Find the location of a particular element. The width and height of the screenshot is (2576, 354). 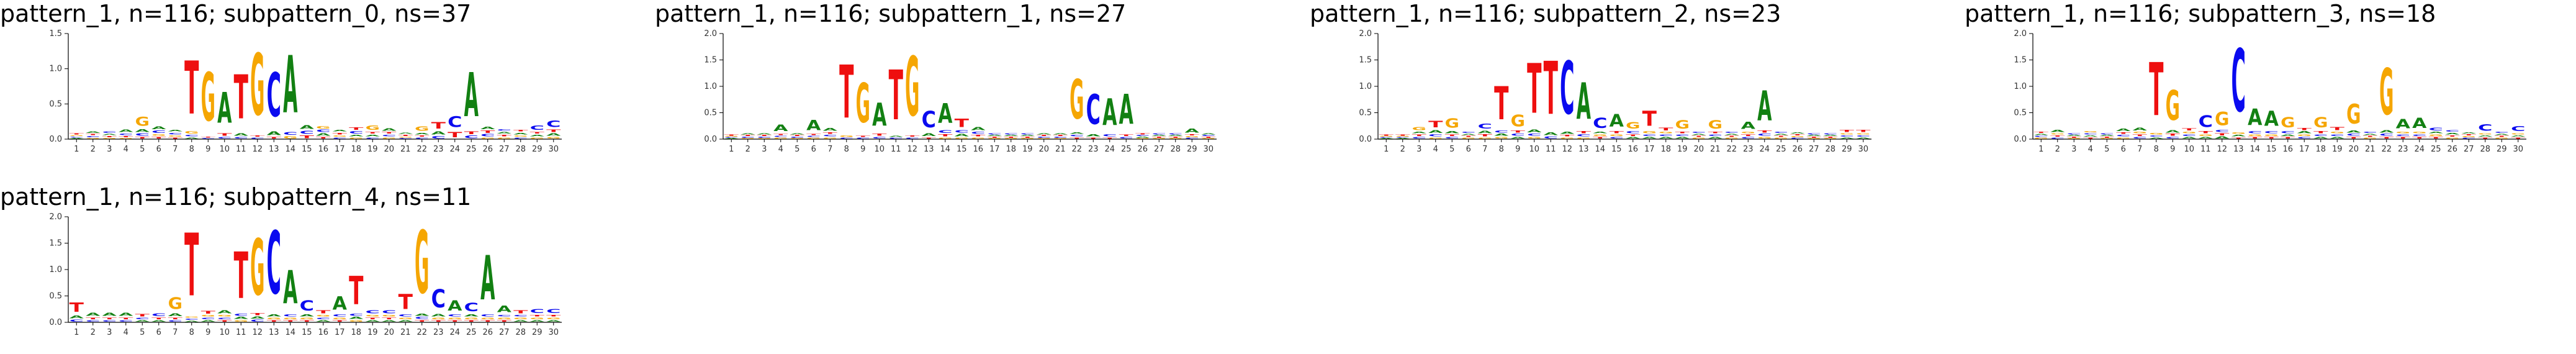

x-tick-label: 12 is located at coordinates (257, 149).